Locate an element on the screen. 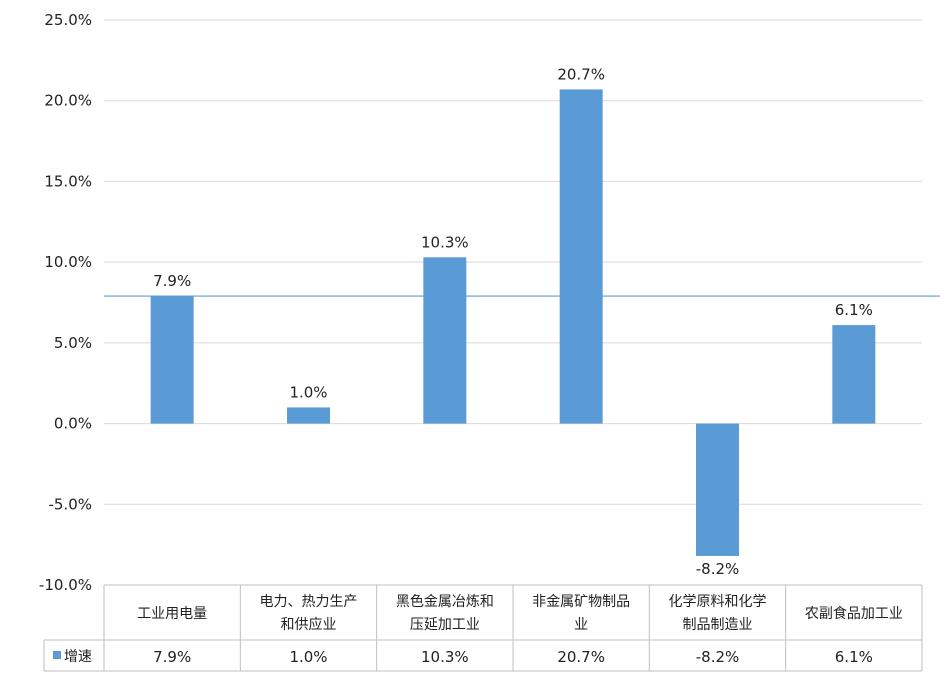  y-tick-label: 5.0% is located at coordinates (73, 343).